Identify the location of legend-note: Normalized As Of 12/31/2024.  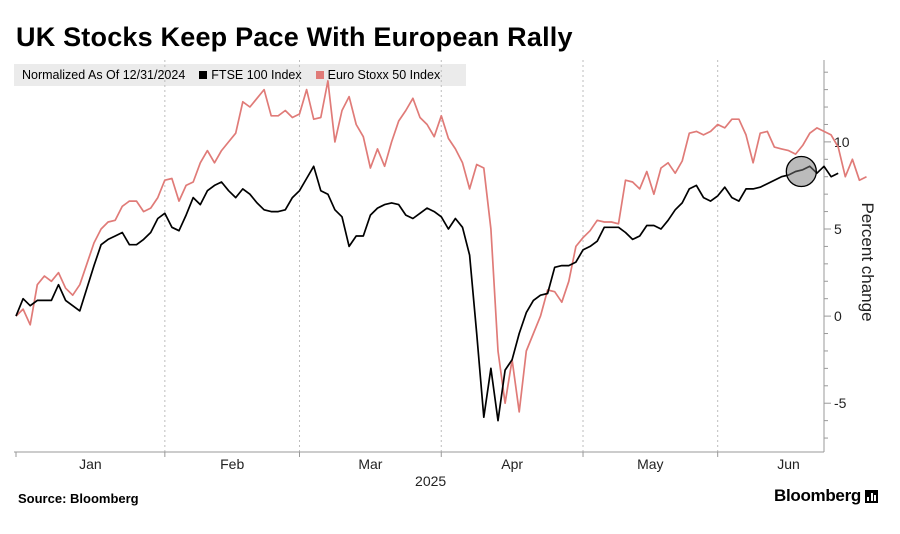
(104, 75).